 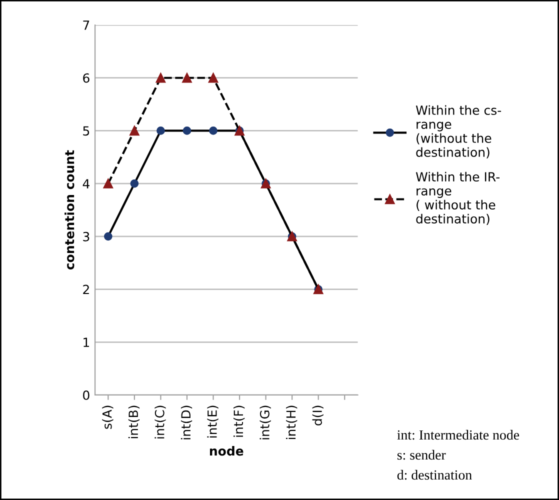 What do you see at coordinates (86, 395) in the screenshot?
I see `y-tick-label: 0` at bounding box center [86, 395].